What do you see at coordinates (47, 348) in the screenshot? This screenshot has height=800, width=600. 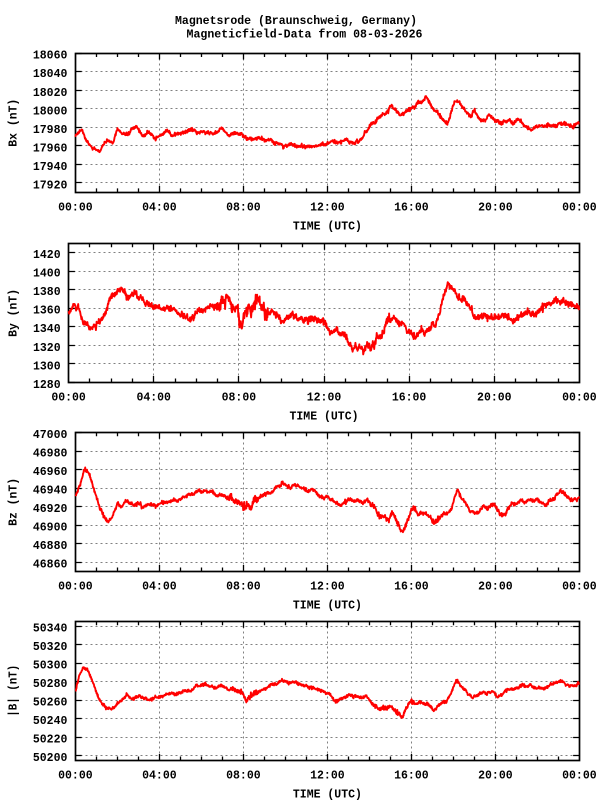 I see `svg-text: 1320` at bounding box center [47, 348].